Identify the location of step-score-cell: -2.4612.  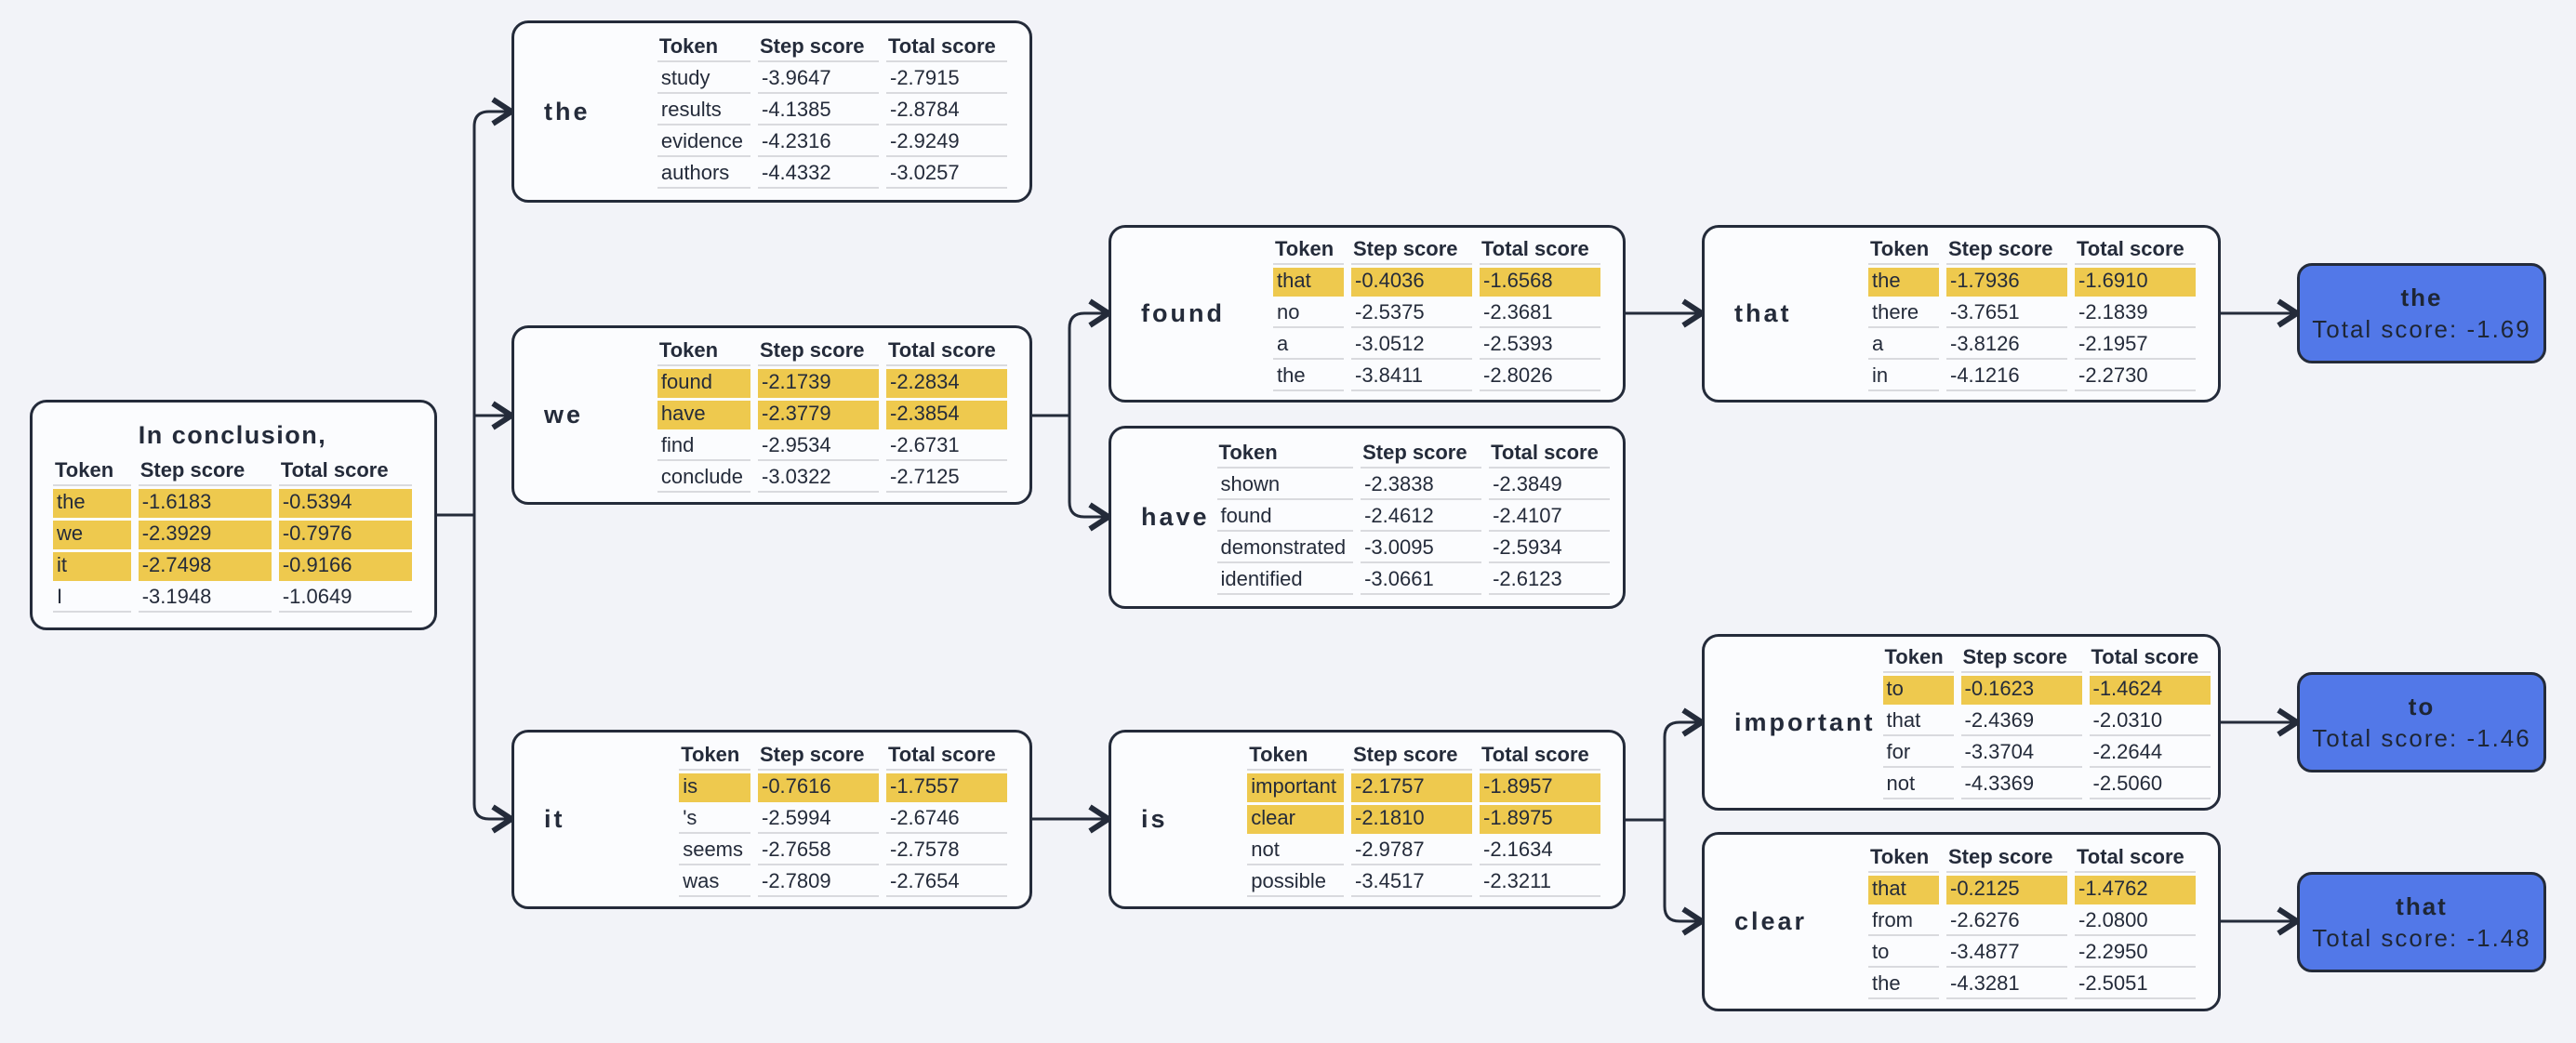
(1421, 517).